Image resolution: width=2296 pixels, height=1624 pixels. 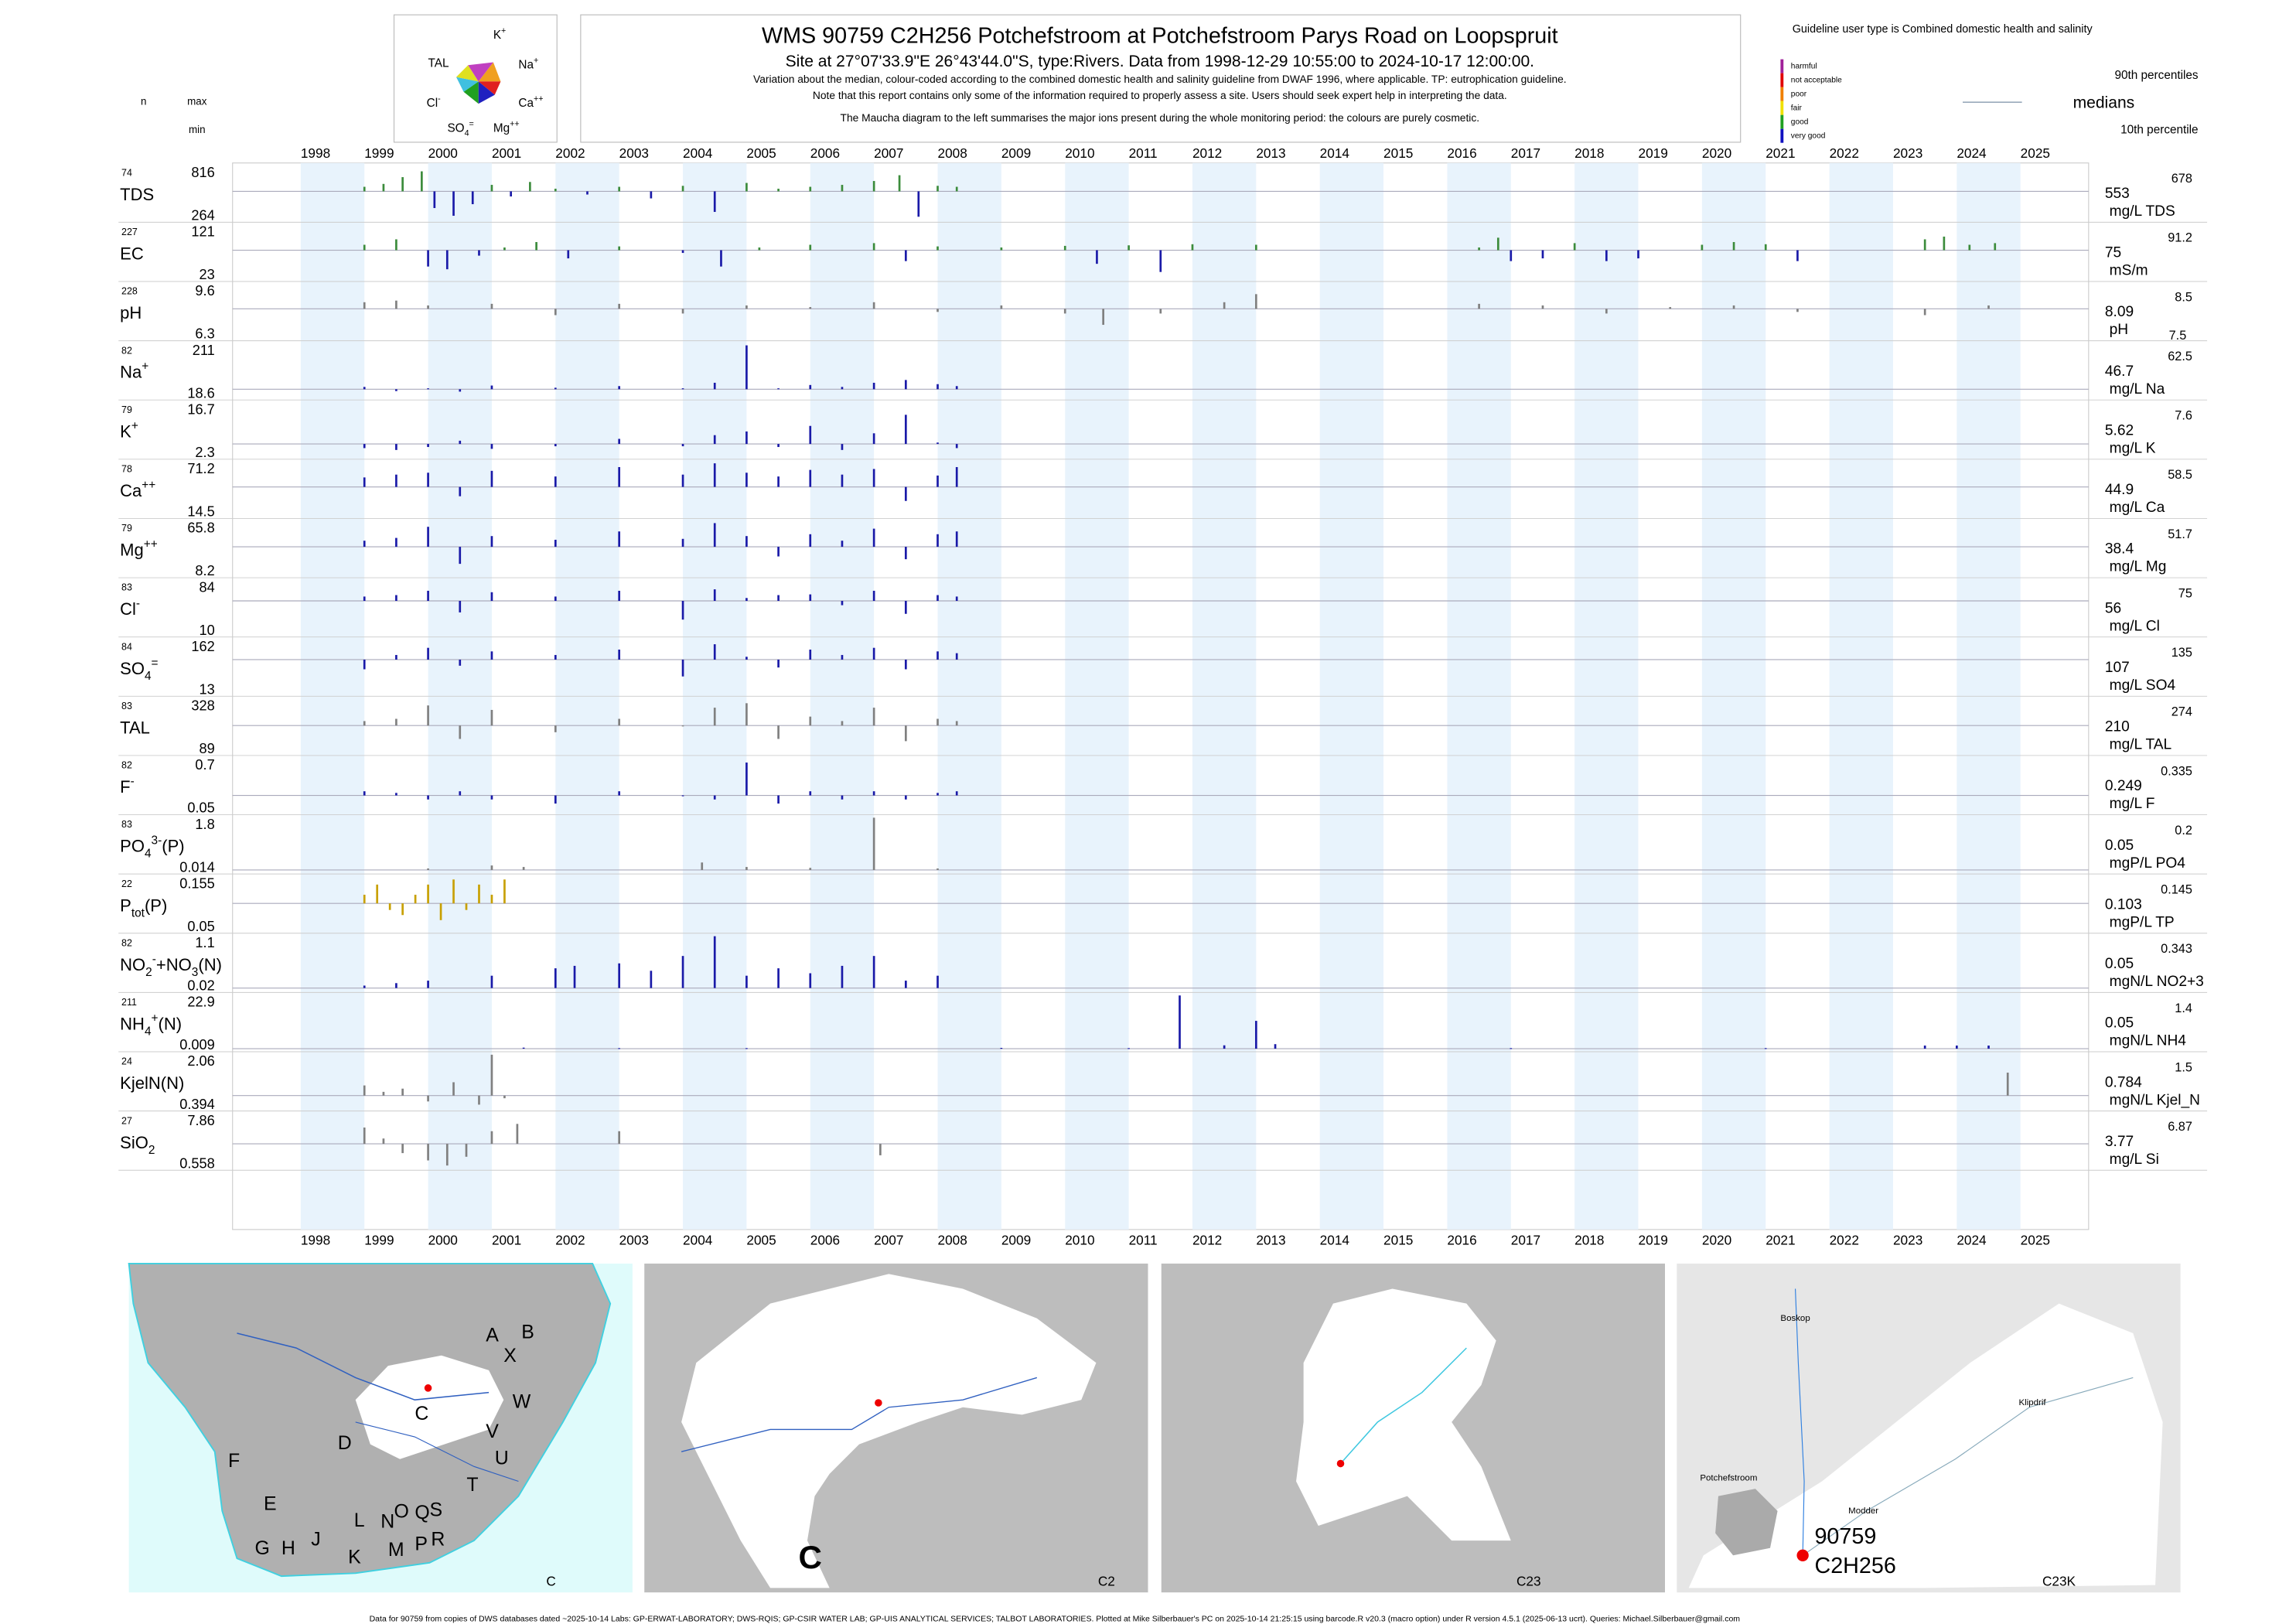 What do you see at coordinates (2180, 534) in the screenshot?
I see `p90-value: 51.7` at bounding box center [2180, 534].